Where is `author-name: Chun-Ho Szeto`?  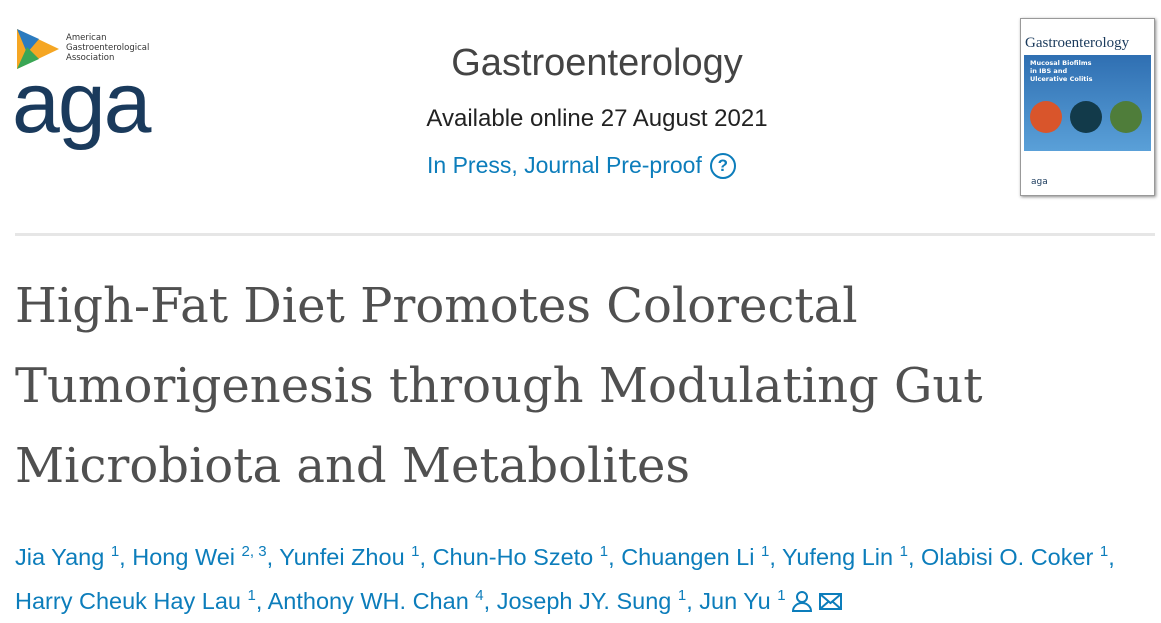
author-name: Chun-Ho Szeto is located at coordinates (513, 557).